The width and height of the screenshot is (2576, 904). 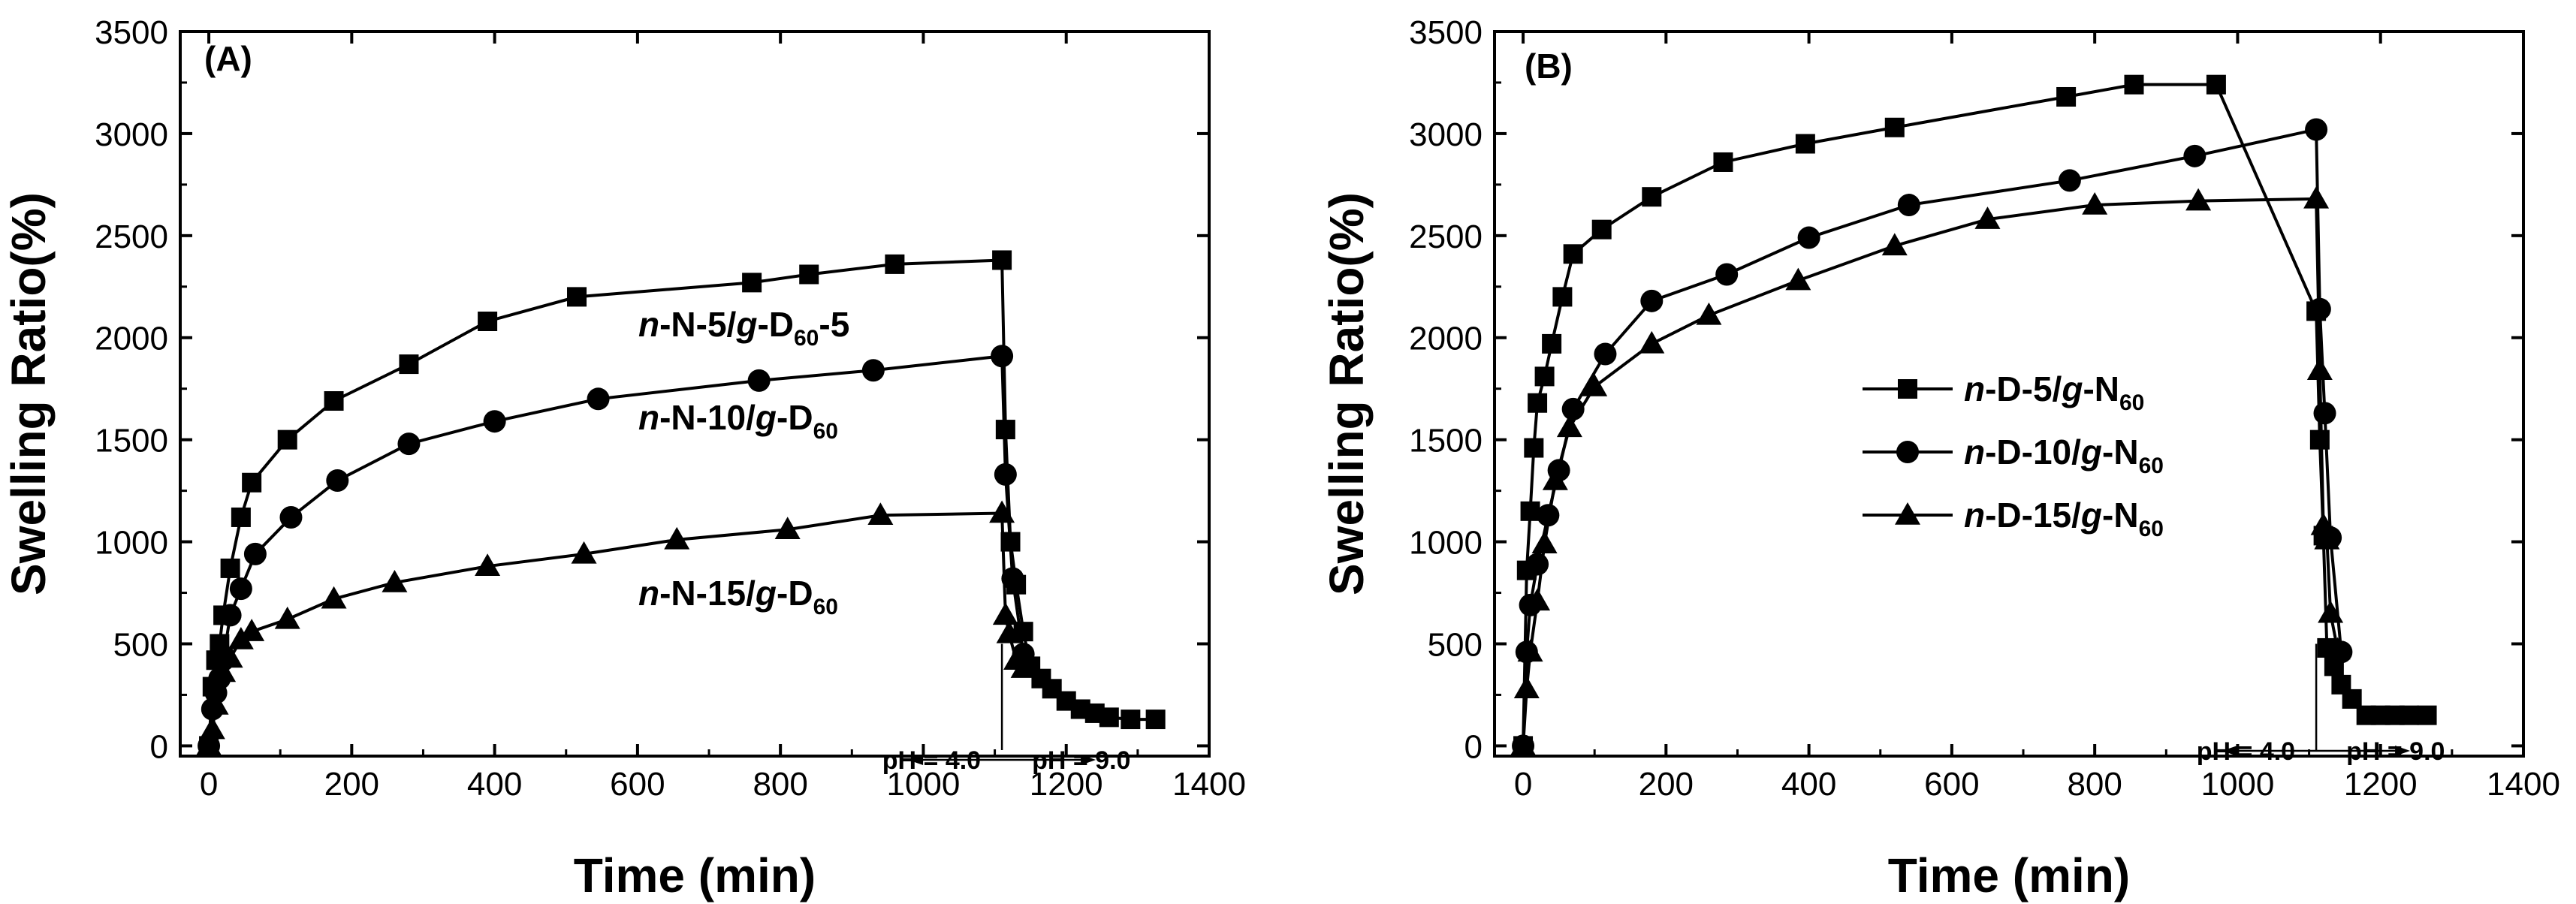 I want to click on y-tick-label: 2000, so click(x=1446, y=339).